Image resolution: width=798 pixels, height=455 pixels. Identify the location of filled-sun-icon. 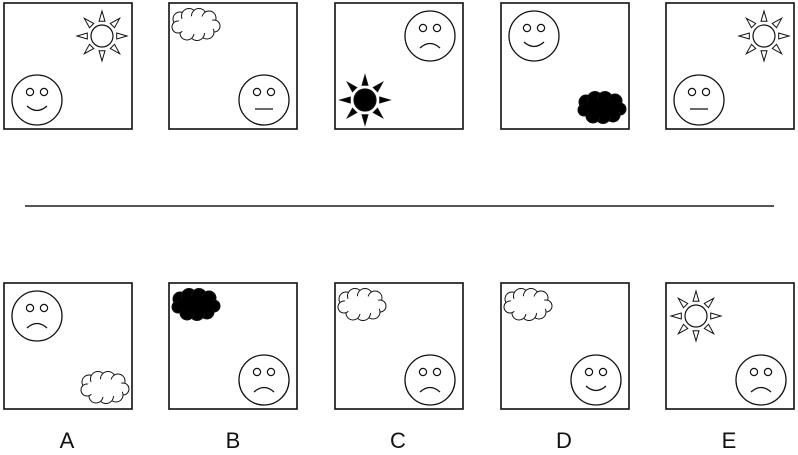
(365, 100).